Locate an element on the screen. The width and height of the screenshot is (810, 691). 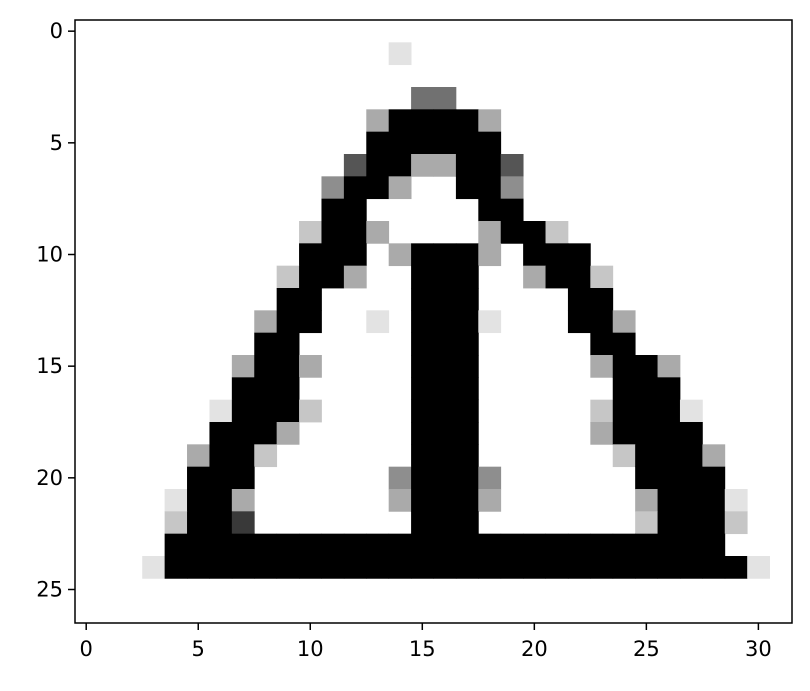
y-tick-label: 15 is located at coordinates (49, 366).